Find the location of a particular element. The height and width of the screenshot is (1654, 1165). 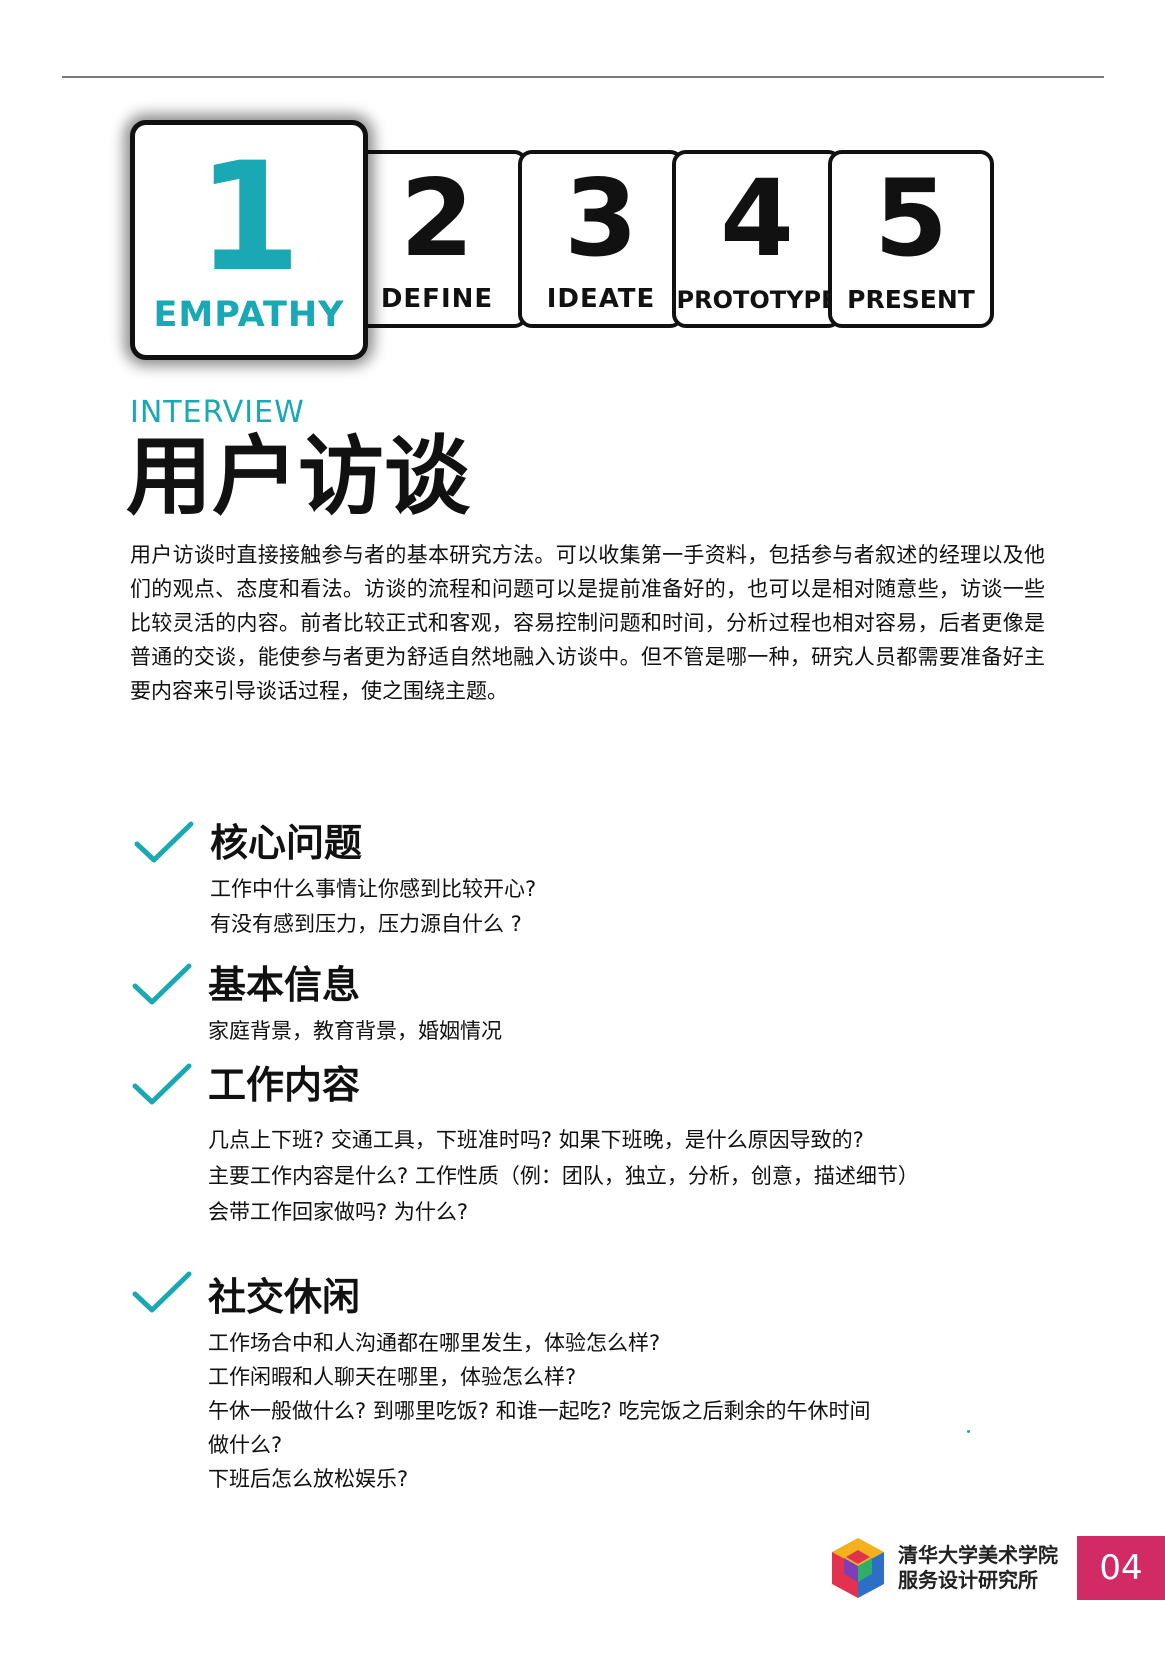

step-label: IDEATE is located at coordinates (601, 299).